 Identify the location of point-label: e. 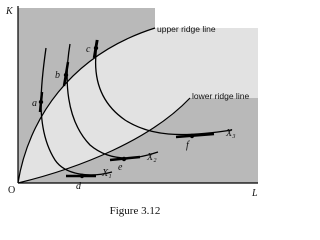
(120, 167).